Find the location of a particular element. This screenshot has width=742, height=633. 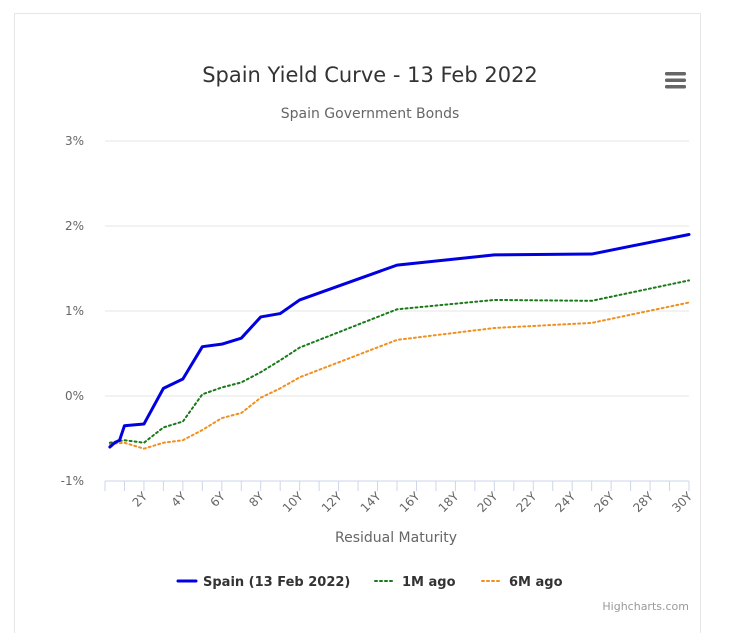

y-tick-label: 1% is located at coordinates (74, 311).